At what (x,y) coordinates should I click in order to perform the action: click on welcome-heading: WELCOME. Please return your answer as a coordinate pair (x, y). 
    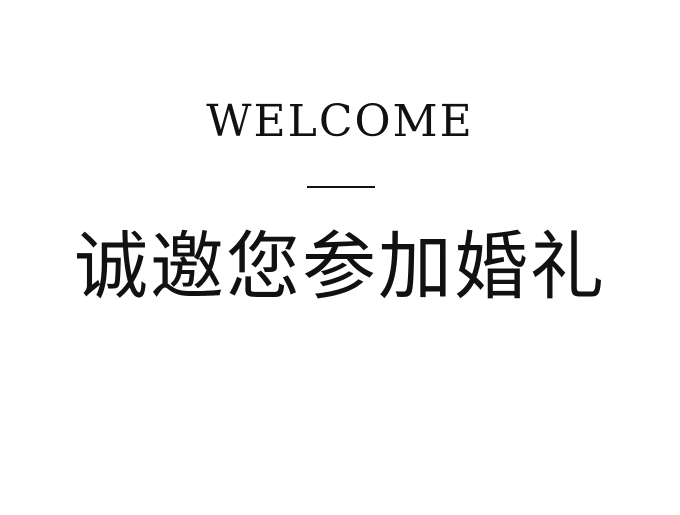
    Looking at the image, I should click on (340, 121).